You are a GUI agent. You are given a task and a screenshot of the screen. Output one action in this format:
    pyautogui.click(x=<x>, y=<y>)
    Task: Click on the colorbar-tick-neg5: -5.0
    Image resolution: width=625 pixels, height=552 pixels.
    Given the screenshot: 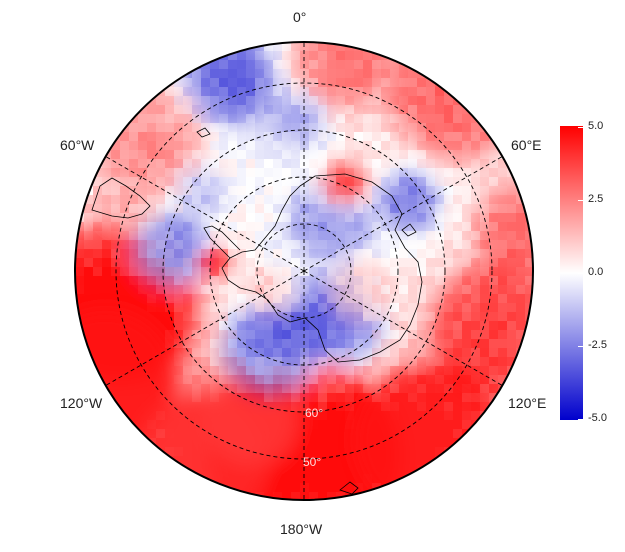 What is the action you would take?
    pyautogui.click(x=597, y=418)
    